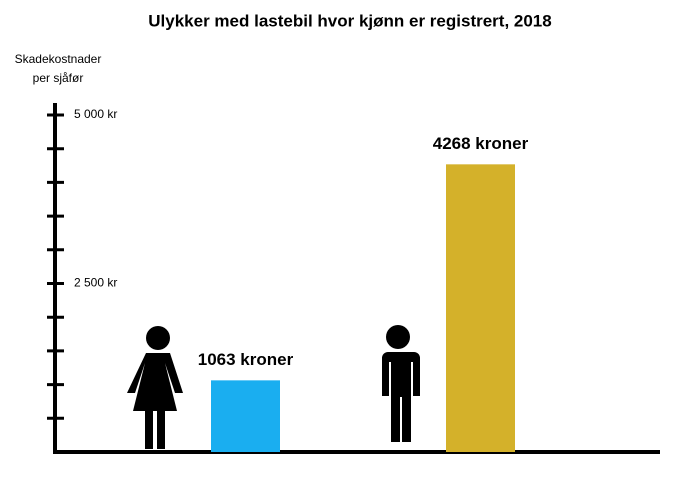 Image resolution: width=700 pixels, height=485 pixels. I want to click on y-axis-label: per sjåfør, so click(58, 78).